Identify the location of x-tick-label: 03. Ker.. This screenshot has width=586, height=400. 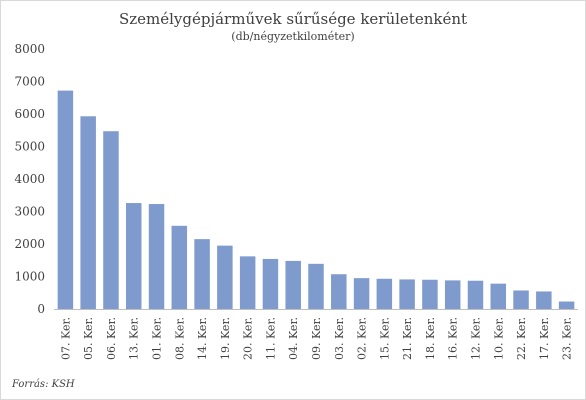
(339, 338).